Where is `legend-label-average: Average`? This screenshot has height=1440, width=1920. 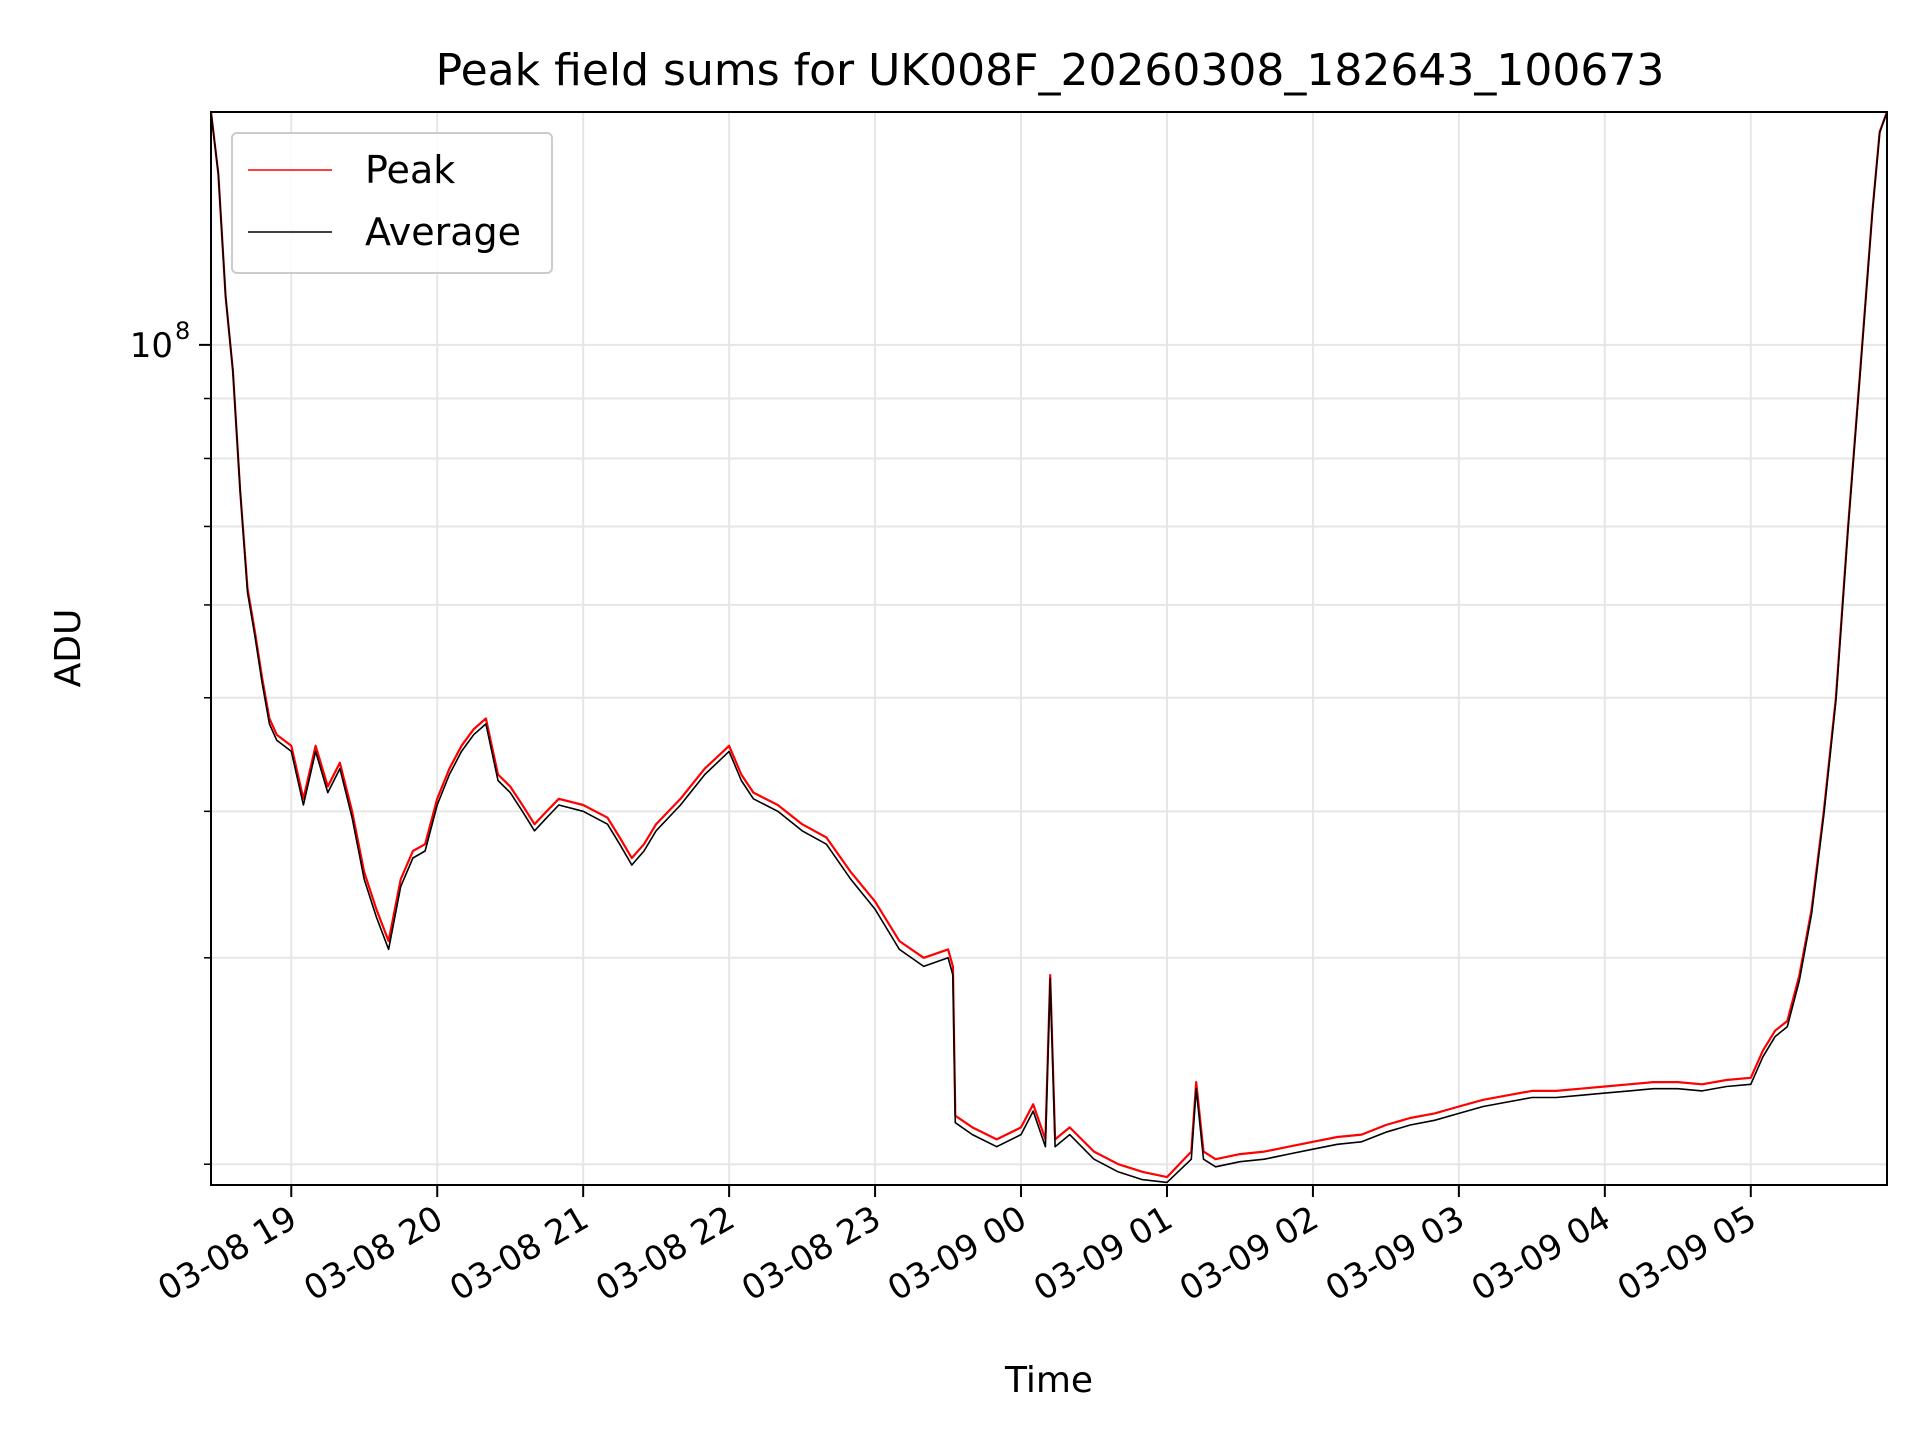
legend-label-average: Average is located at coordinates (443, 232).